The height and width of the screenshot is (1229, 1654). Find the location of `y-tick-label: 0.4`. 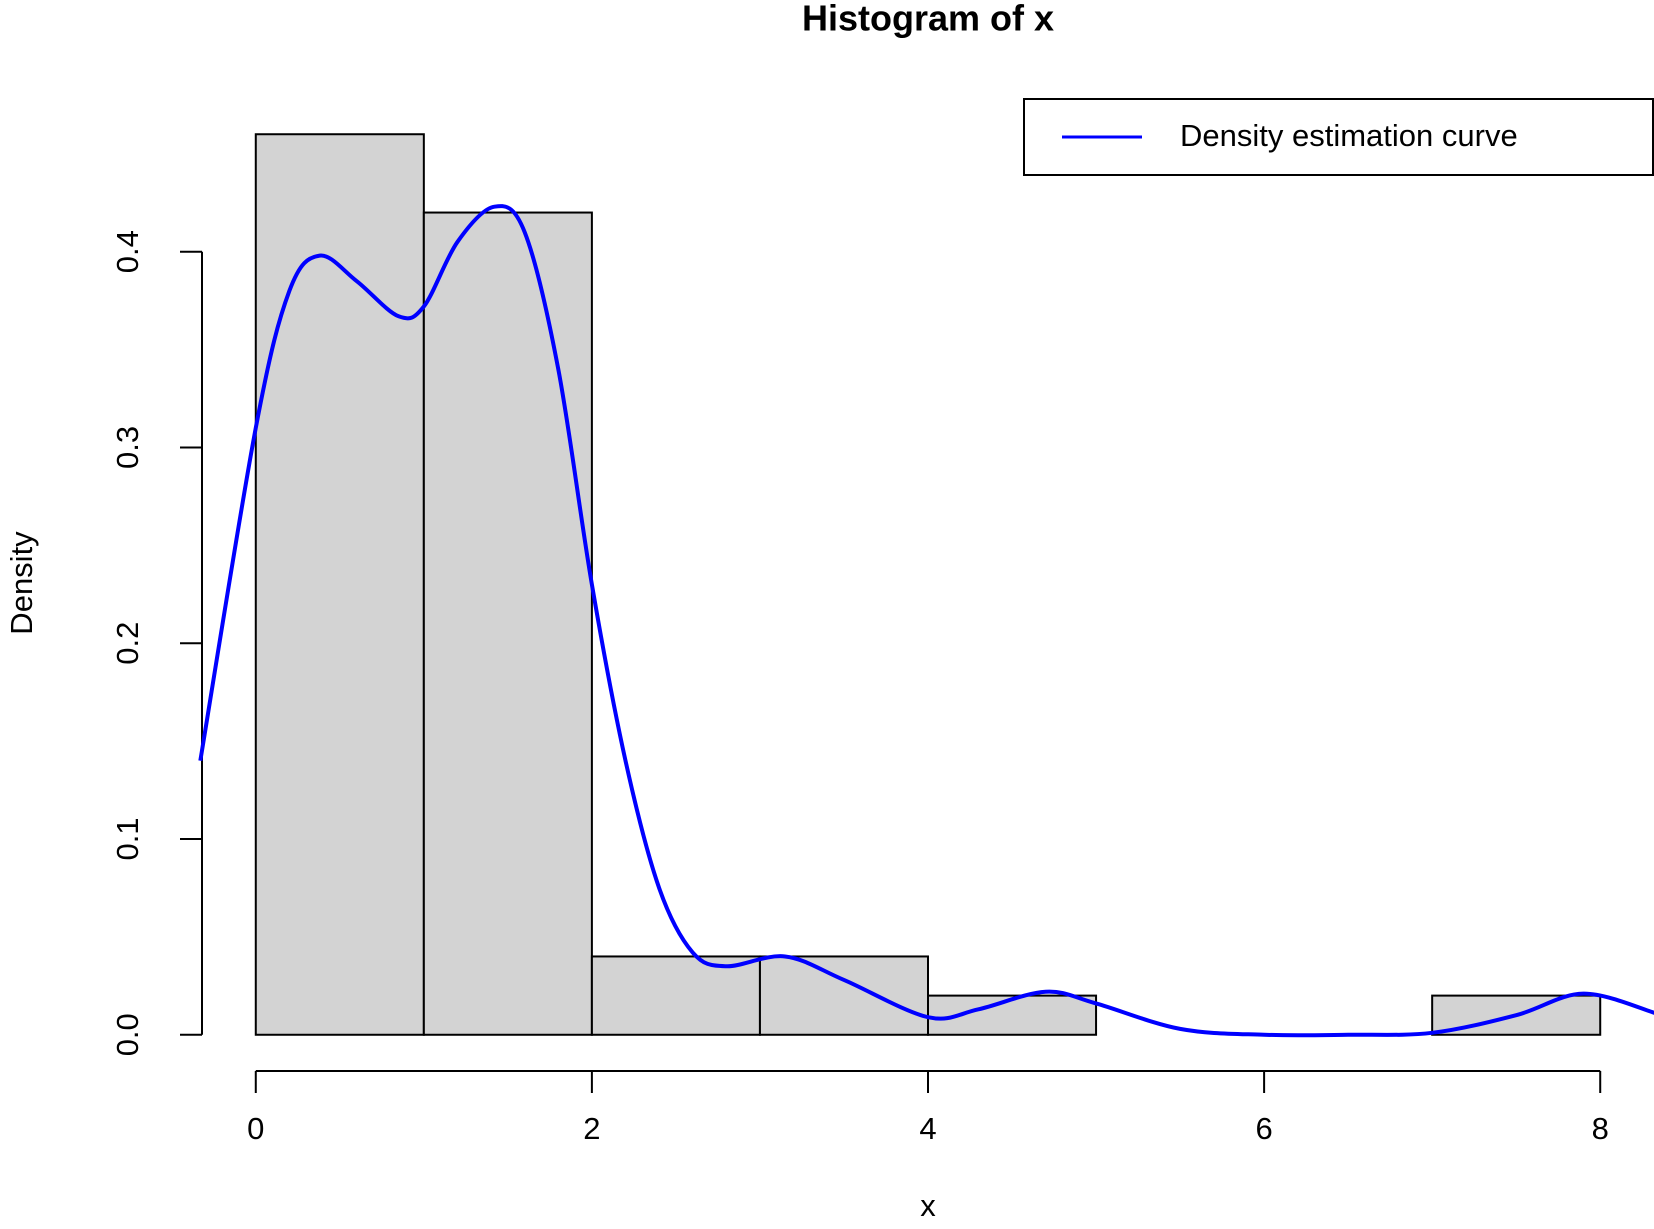

y-tick-label: 0.4 is located at coordinates (127, 251).